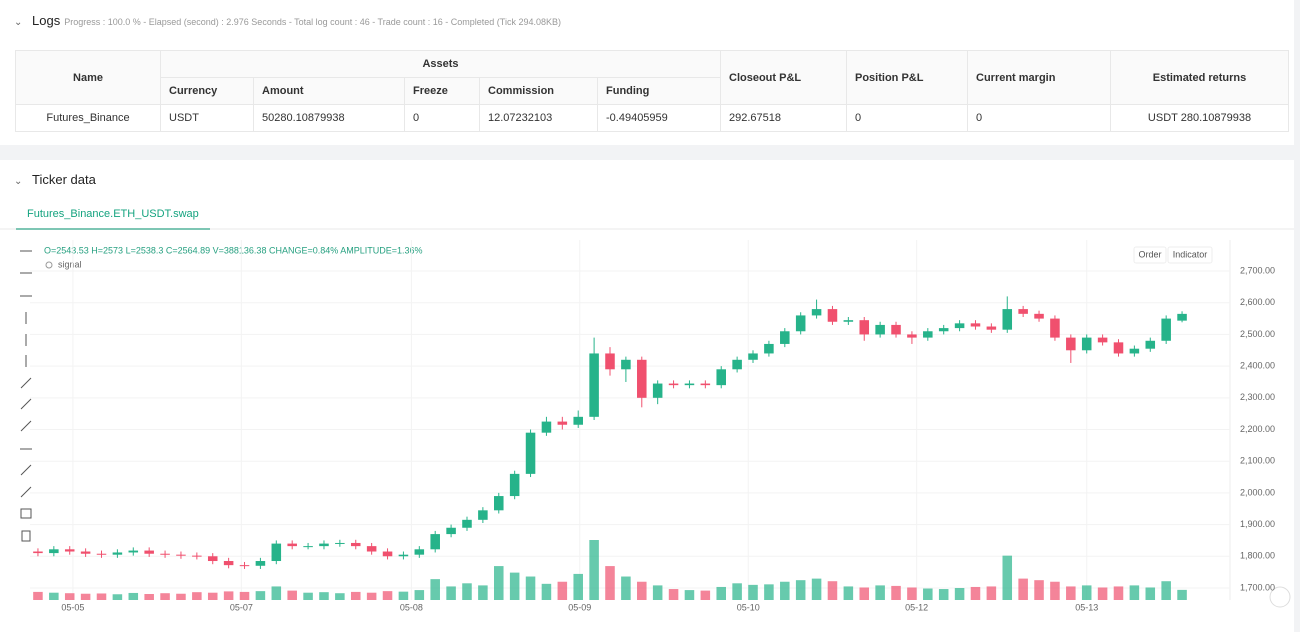 This screenshot has width=1300, height=632. I want to click on indicator-button, so click(1190, 255).